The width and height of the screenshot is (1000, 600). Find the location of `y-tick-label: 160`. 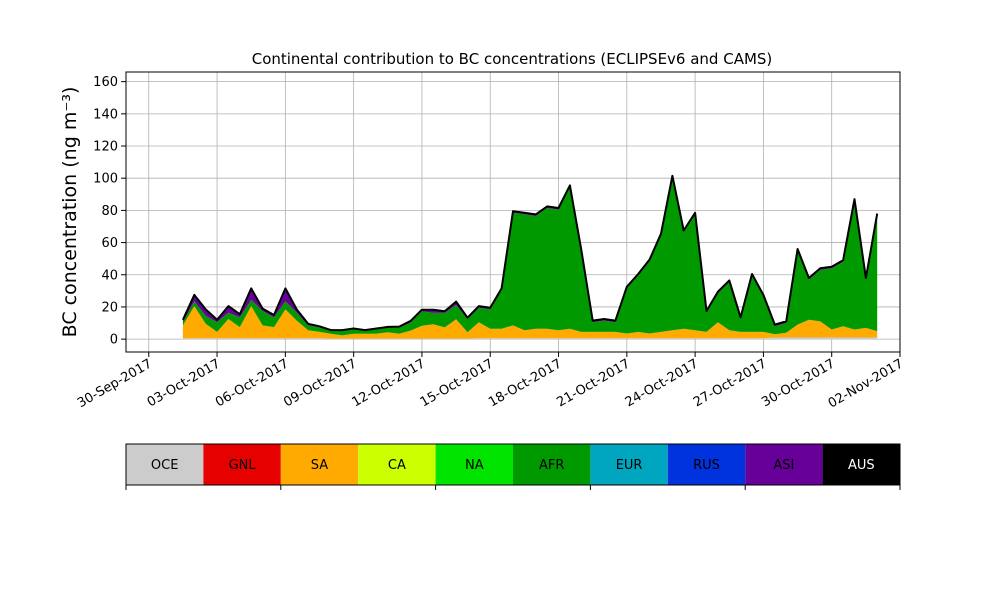

y-tick-label: 160 is located at coordinates (105, 82).